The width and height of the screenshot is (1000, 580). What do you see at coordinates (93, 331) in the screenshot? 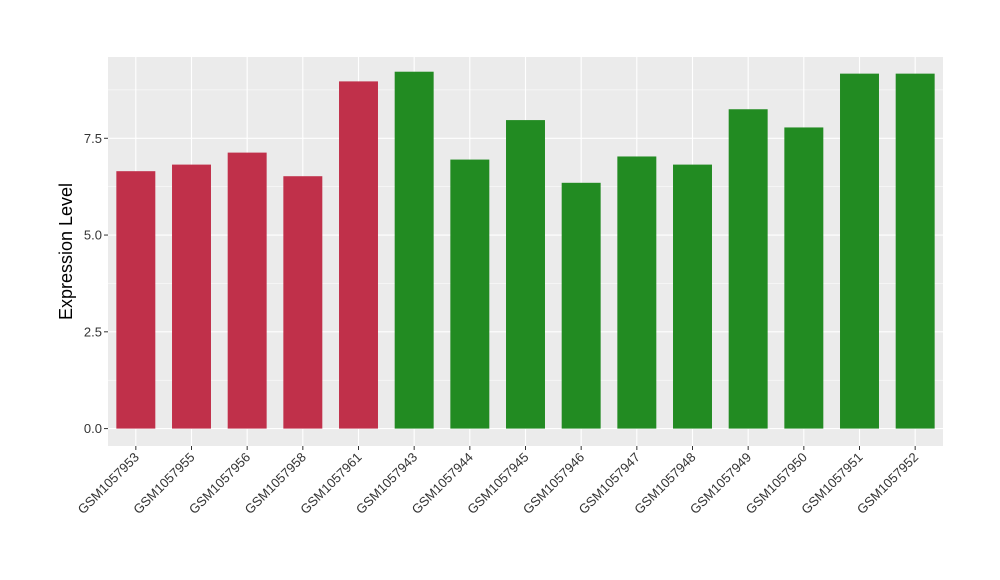
I see `y-tick-label: 2.5` at bounding box center [93, 331].